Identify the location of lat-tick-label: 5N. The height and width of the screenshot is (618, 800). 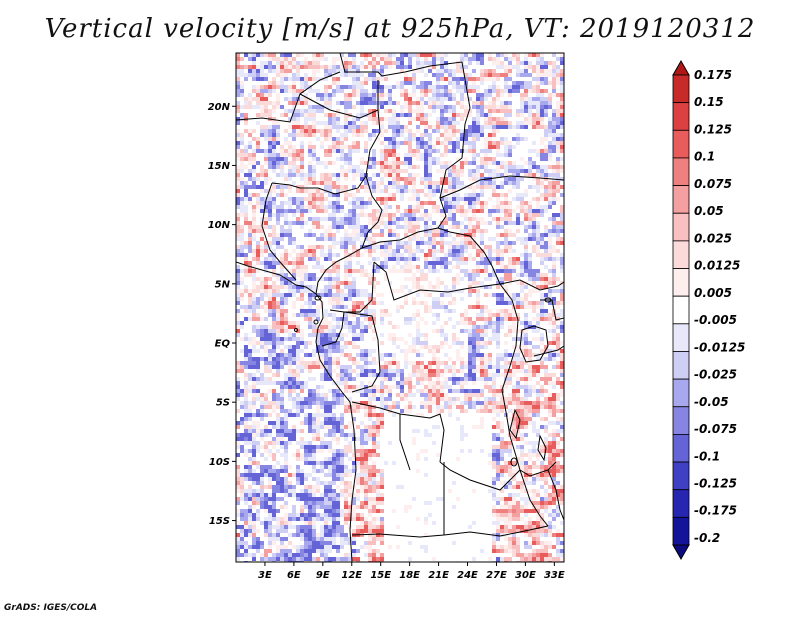
(223, 284).